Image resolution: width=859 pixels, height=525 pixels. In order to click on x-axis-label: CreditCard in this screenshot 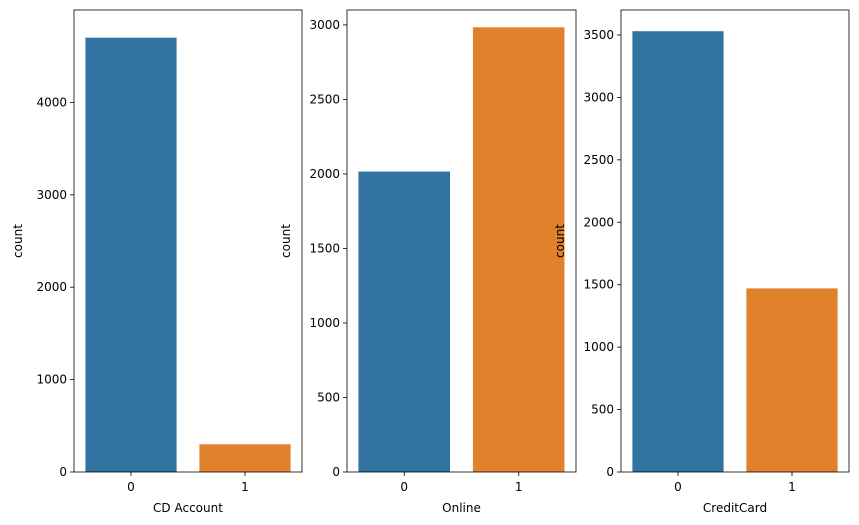, I will do `click(735, 508)`.